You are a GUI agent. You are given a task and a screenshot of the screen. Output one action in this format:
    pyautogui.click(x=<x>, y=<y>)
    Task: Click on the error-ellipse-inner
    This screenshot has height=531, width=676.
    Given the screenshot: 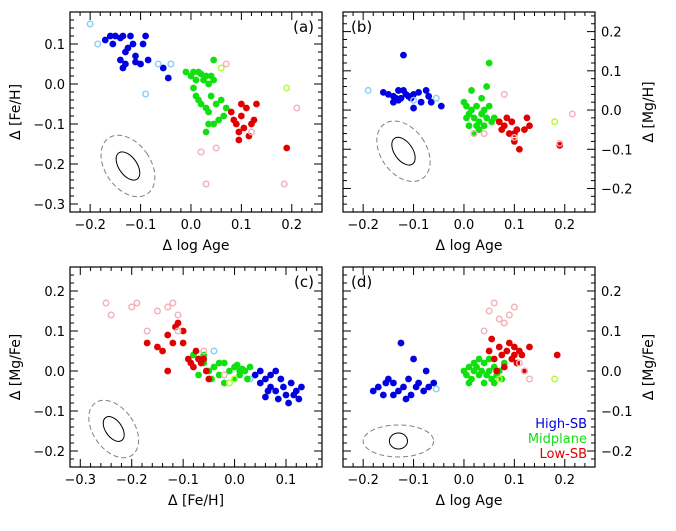 What is the action you would take?
    pyautogui.click(x=128, y=166)
    